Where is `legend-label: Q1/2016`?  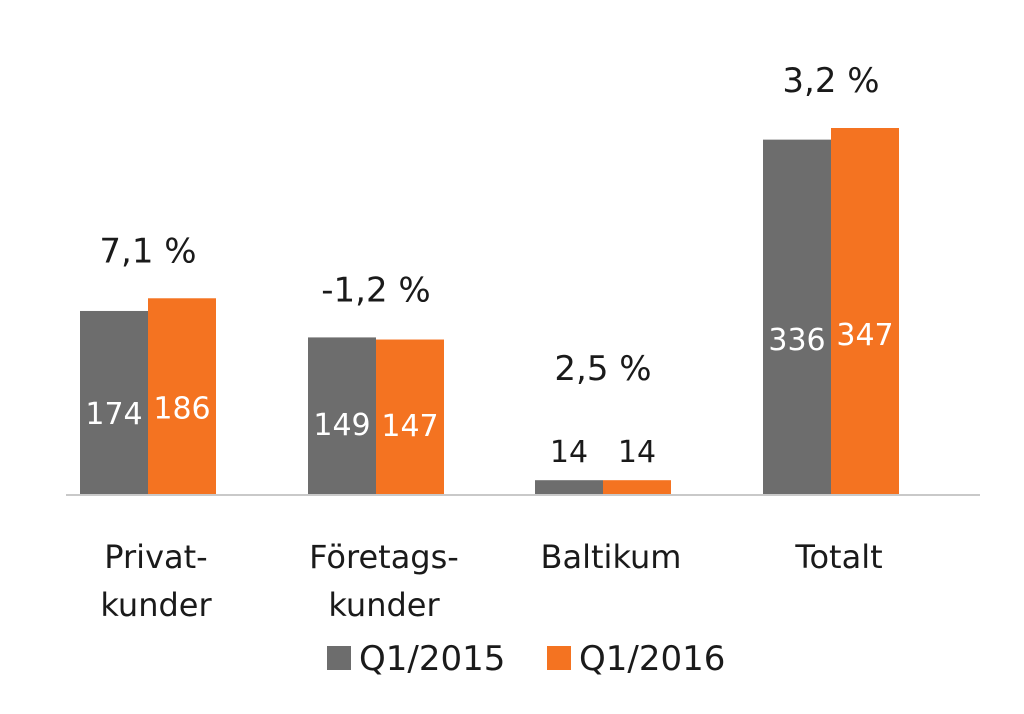 legend-label: Q1/2016 is located at coordinates (652, 659).